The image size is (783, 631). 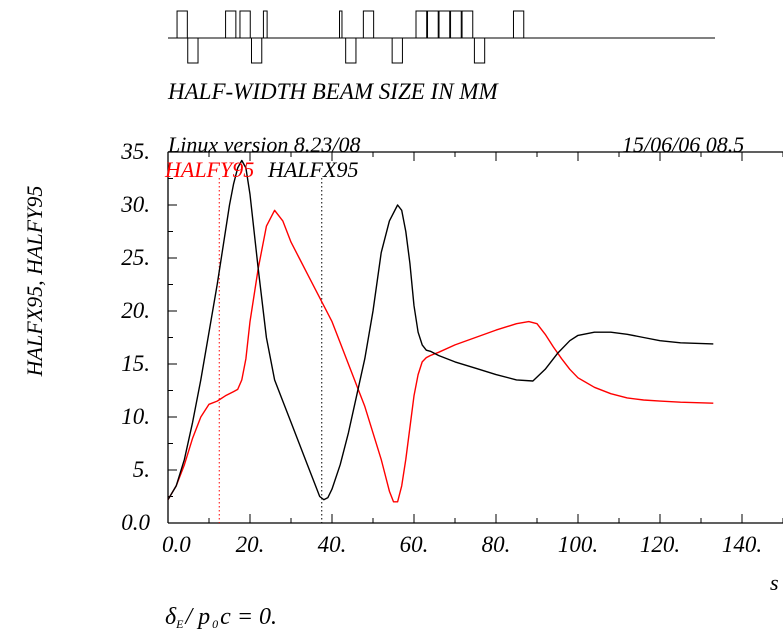 I want to click on x-tick-label: 40., so click(x=332, y=544).